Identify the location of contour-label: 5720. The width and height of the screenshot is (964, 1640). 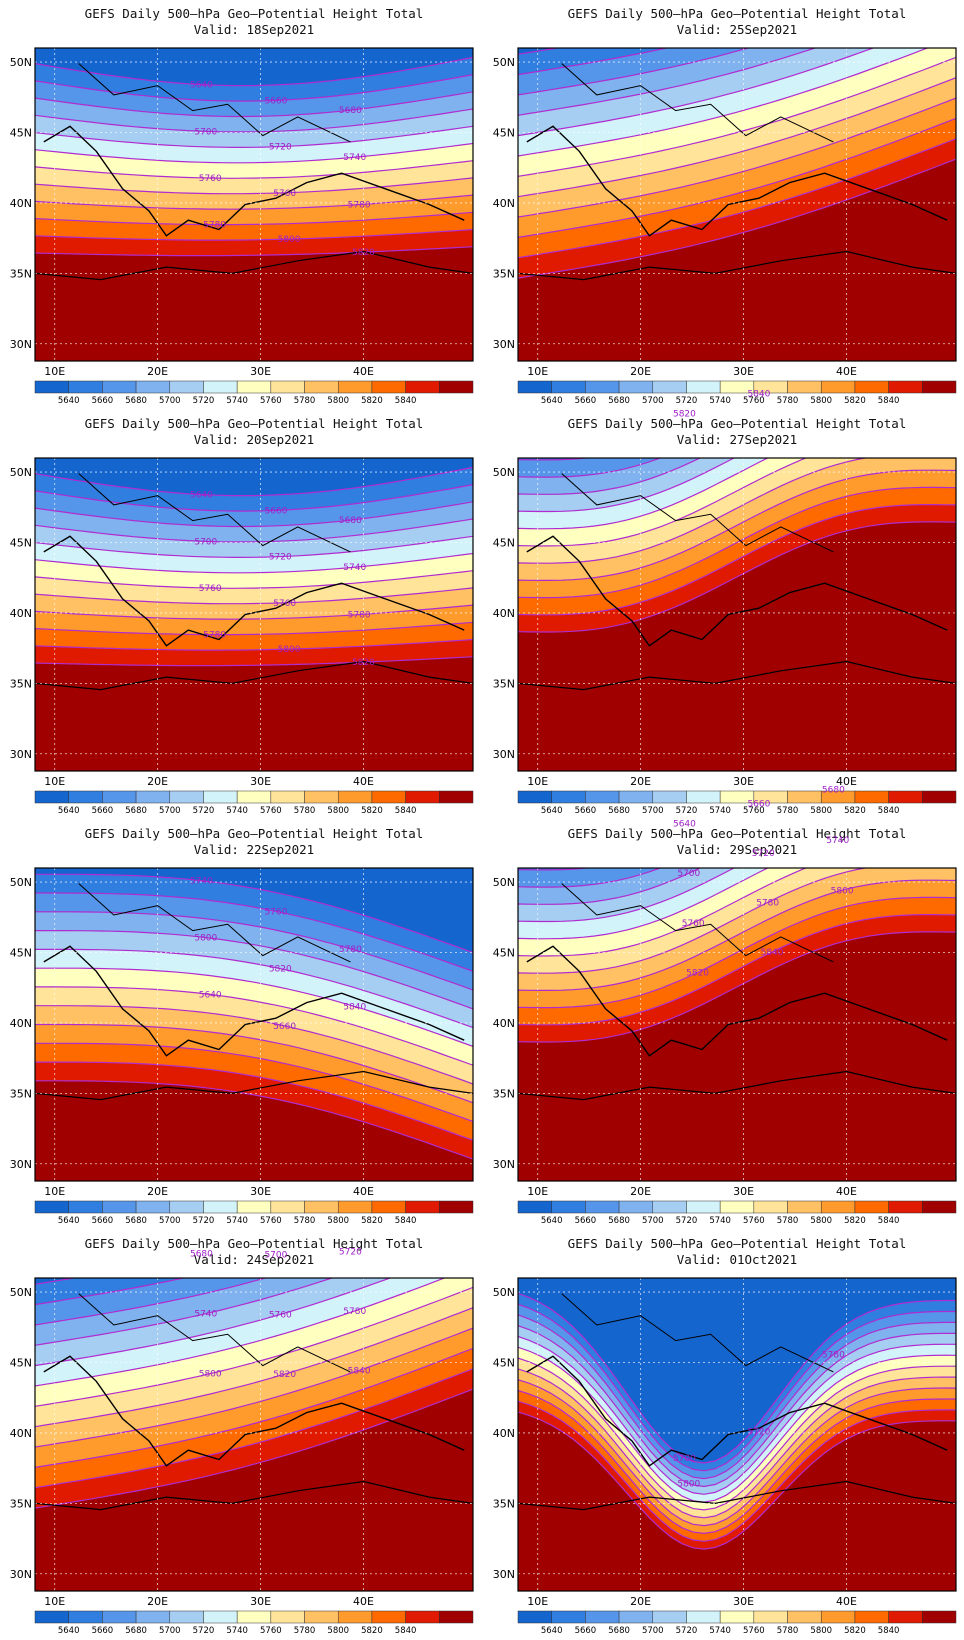
(280, 148).